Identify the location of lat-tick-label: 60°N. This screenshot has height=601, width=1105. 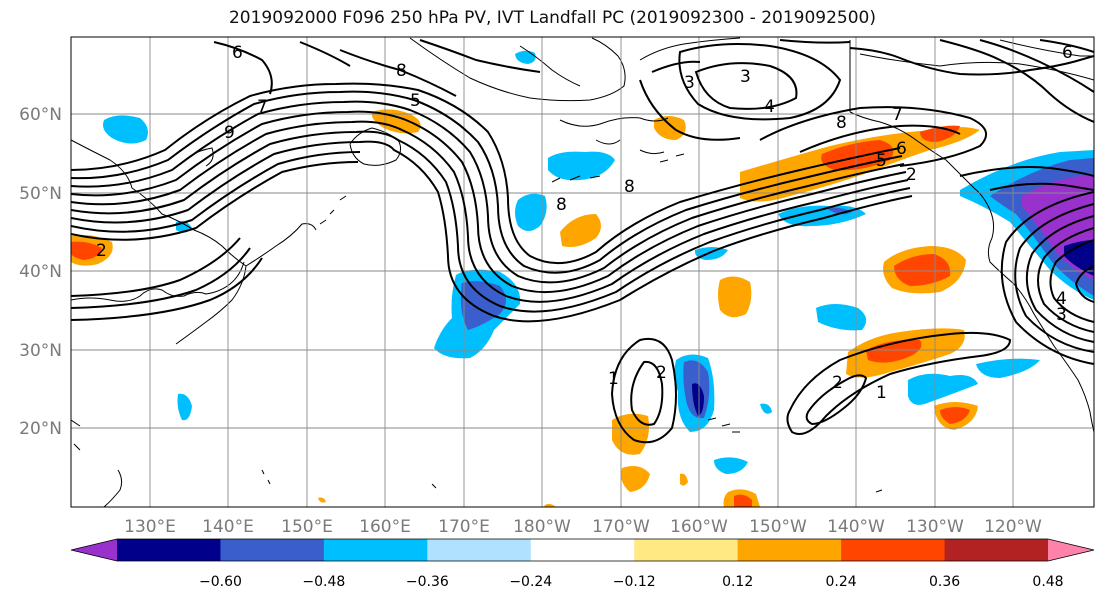
(40, 115).